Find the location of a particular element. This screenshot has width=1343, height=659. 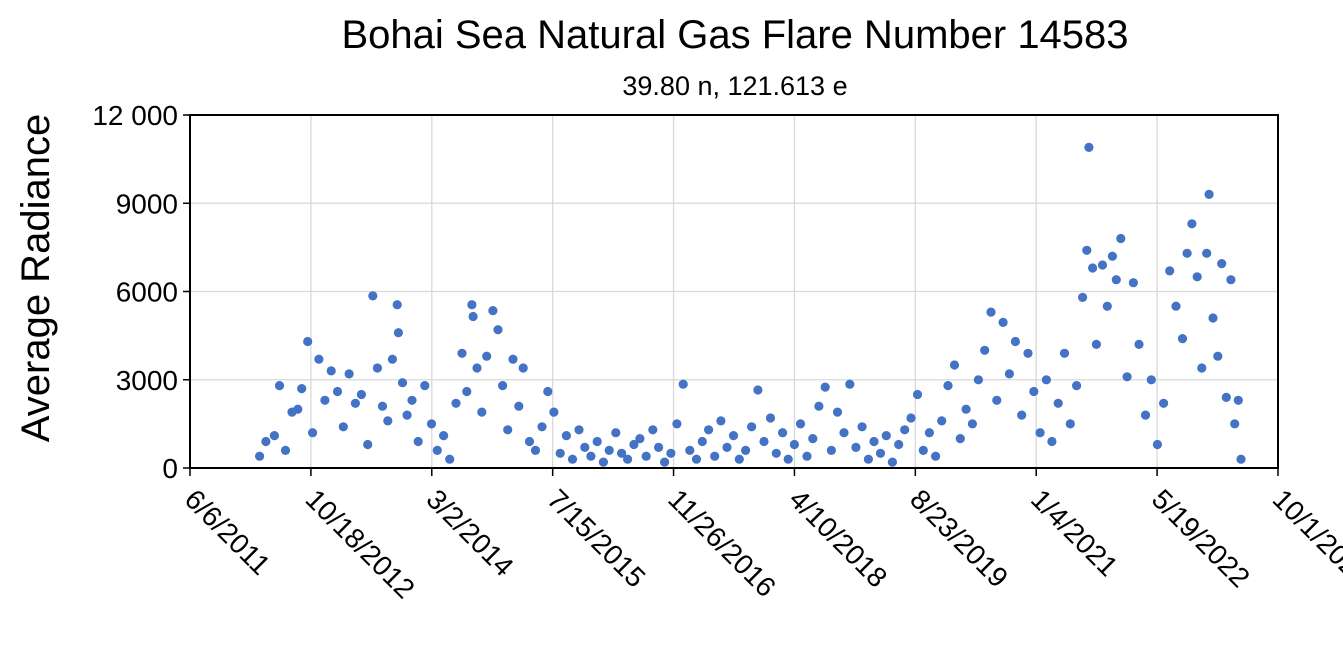

y-tick-label: 9000 is located at coordinates (147, 203).